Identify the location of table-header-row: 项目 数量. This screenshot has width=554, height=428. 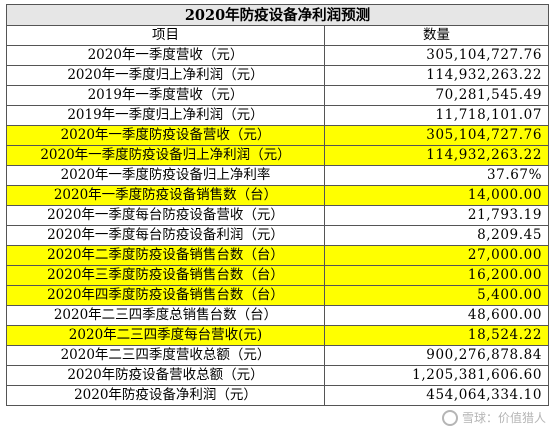
(278, 35).